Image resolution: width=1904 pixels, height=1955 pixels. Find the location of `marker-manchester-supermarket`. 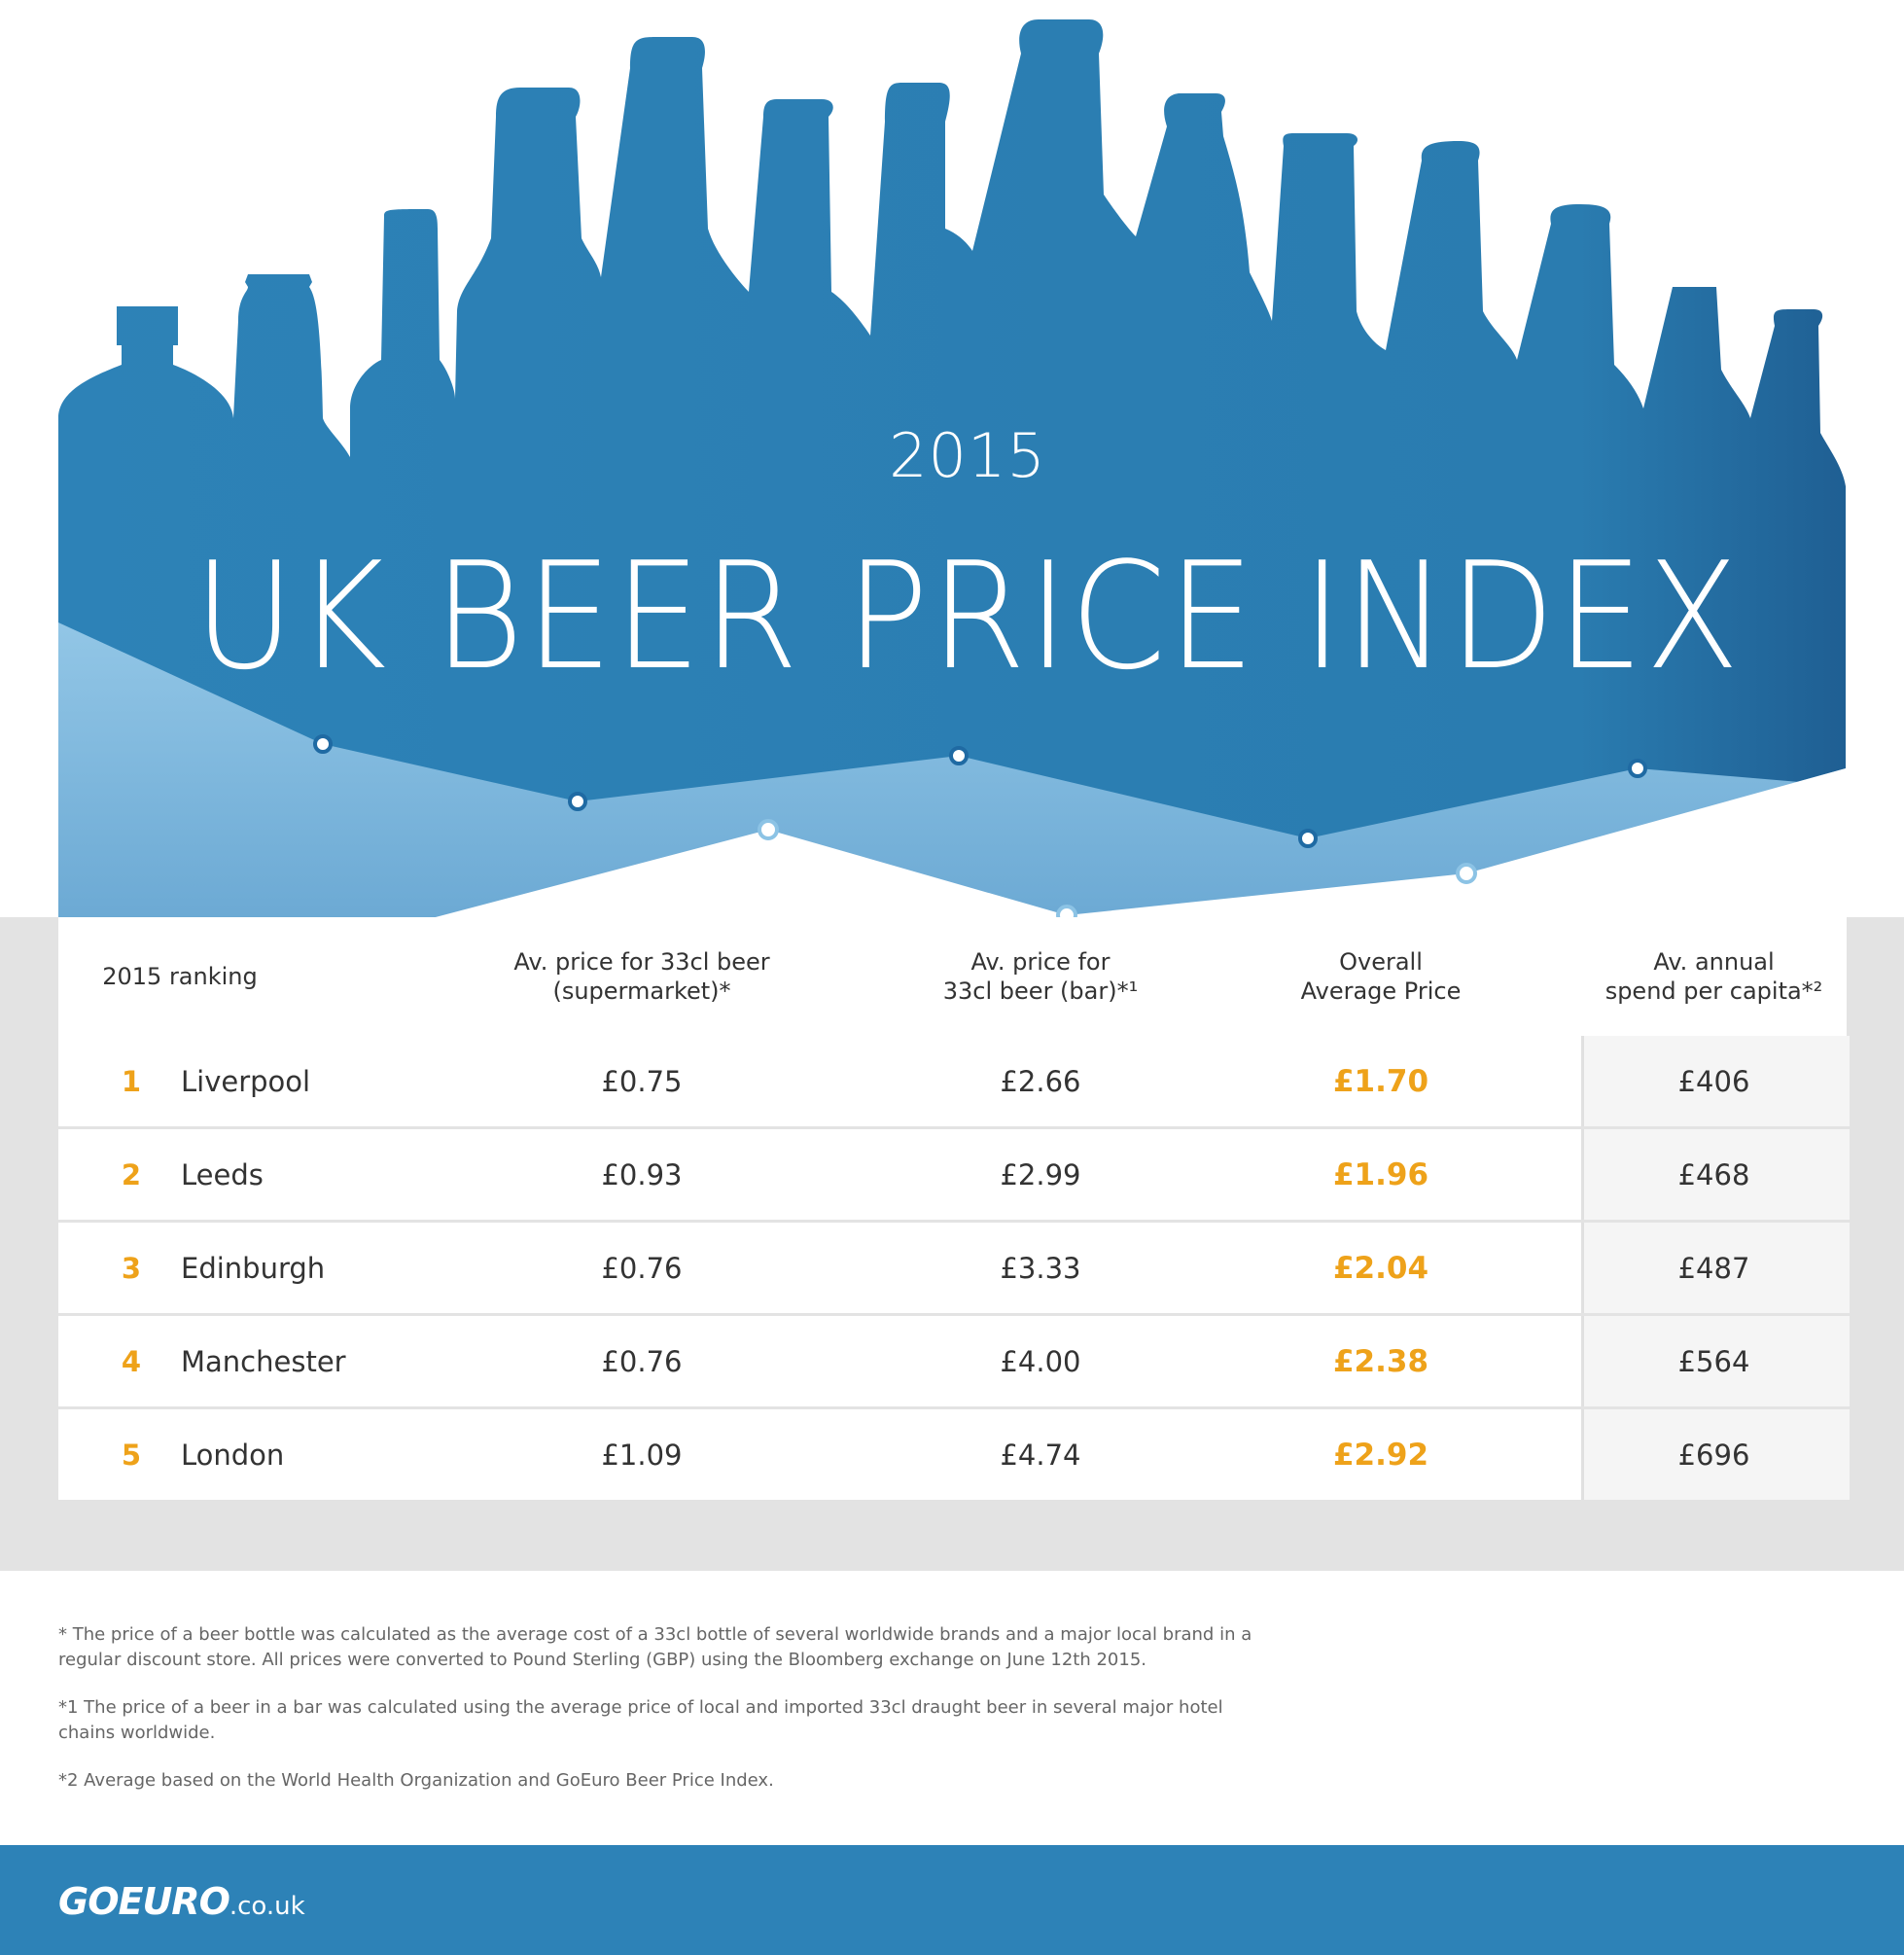

marker-manchester-supermarket is located at coordinates (1466, 873).